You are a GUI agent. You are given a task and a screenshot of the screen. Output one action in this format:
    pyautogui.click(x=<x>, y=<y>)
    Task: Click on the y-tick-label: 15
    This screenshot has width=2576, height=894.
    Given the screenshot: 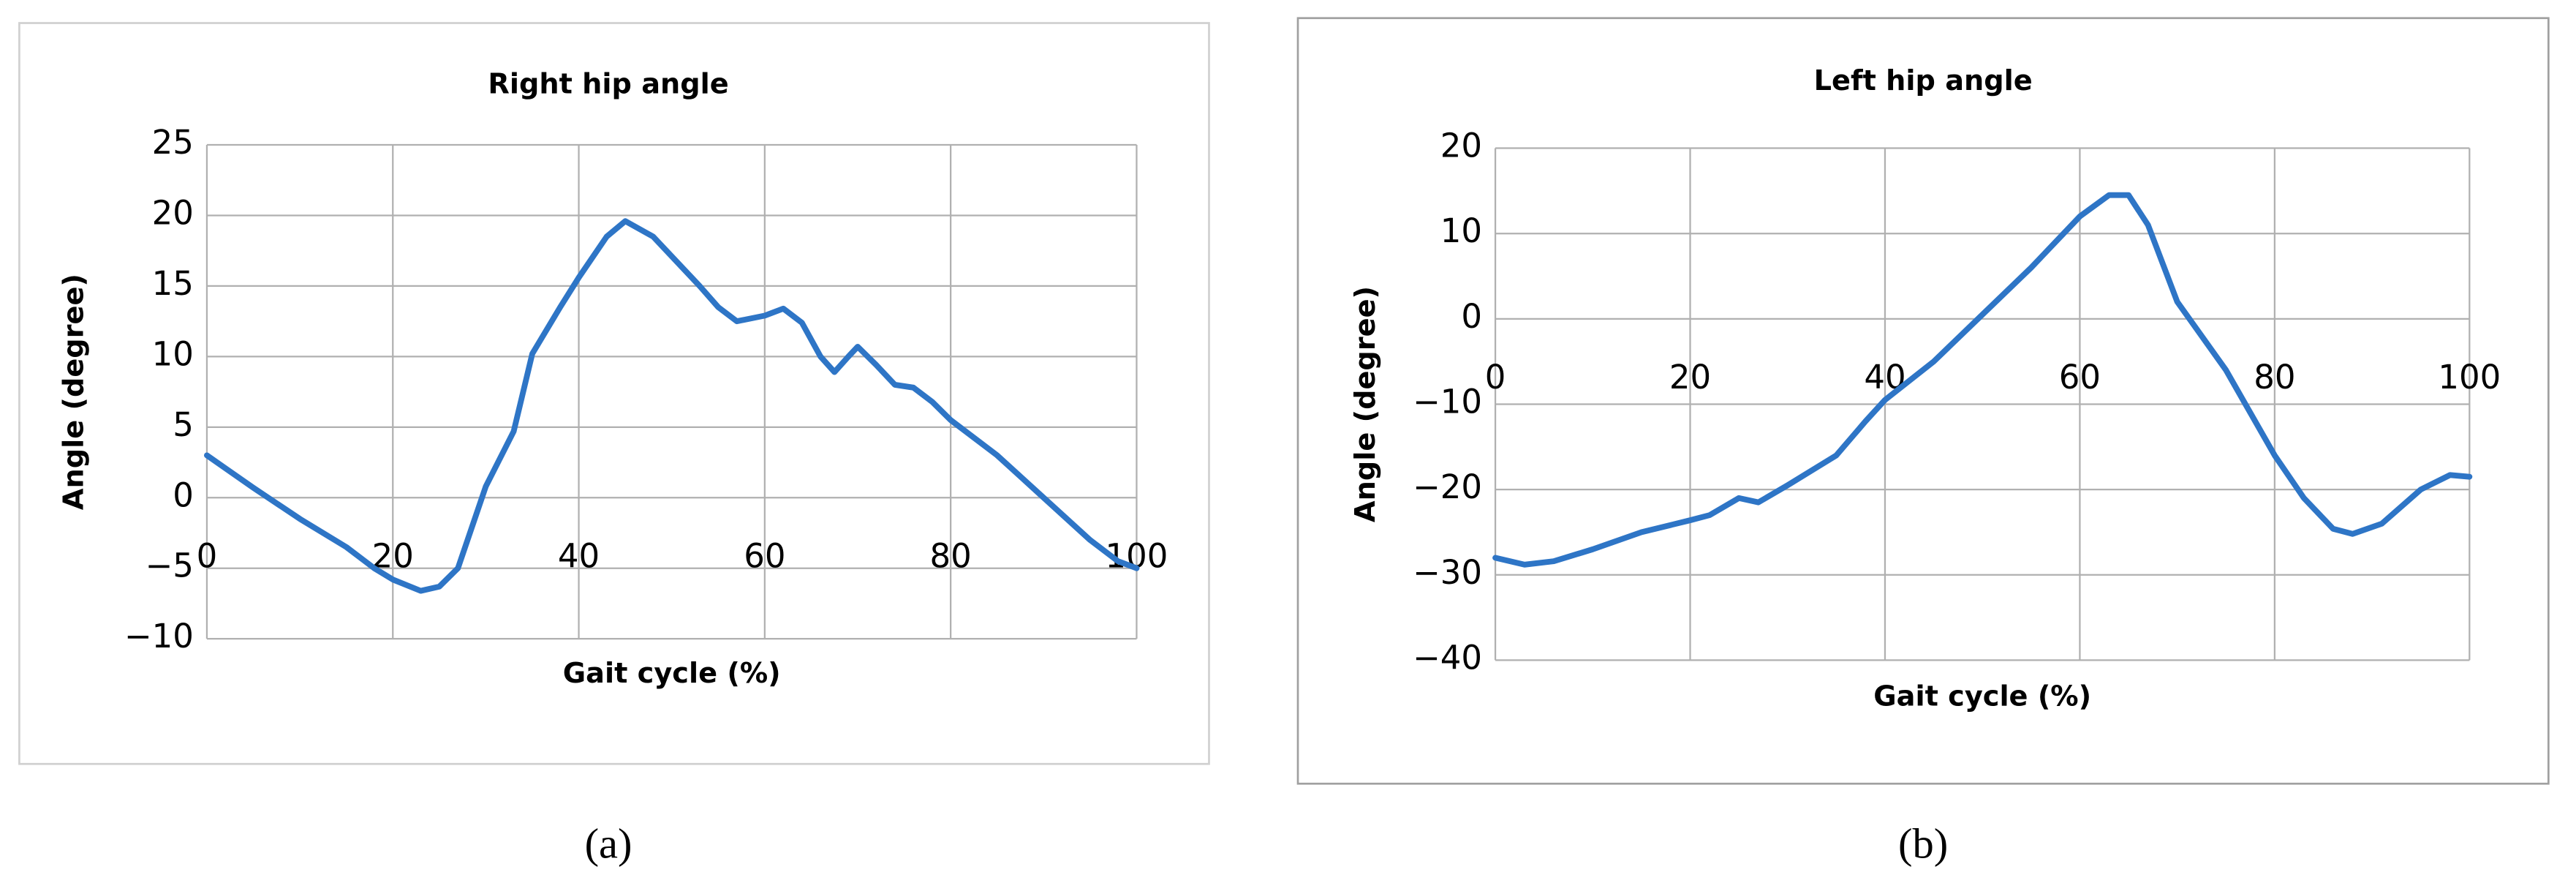 What is the action you would take?
    pyautogui.click(x=173, y=283)
    